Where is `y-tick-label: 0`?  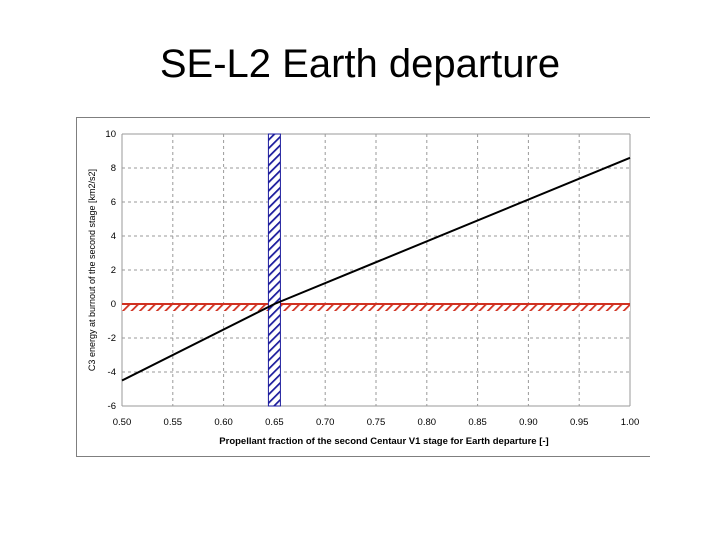 y-tick-label: 0 is located at coordinates (113, 304).